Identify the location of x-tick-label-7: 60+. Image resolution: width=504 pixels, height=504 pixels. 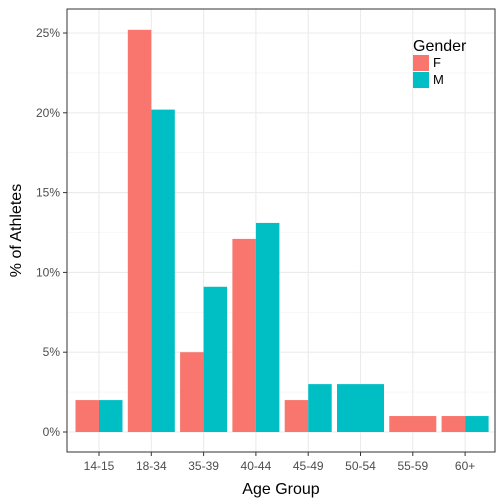
(465, 466).